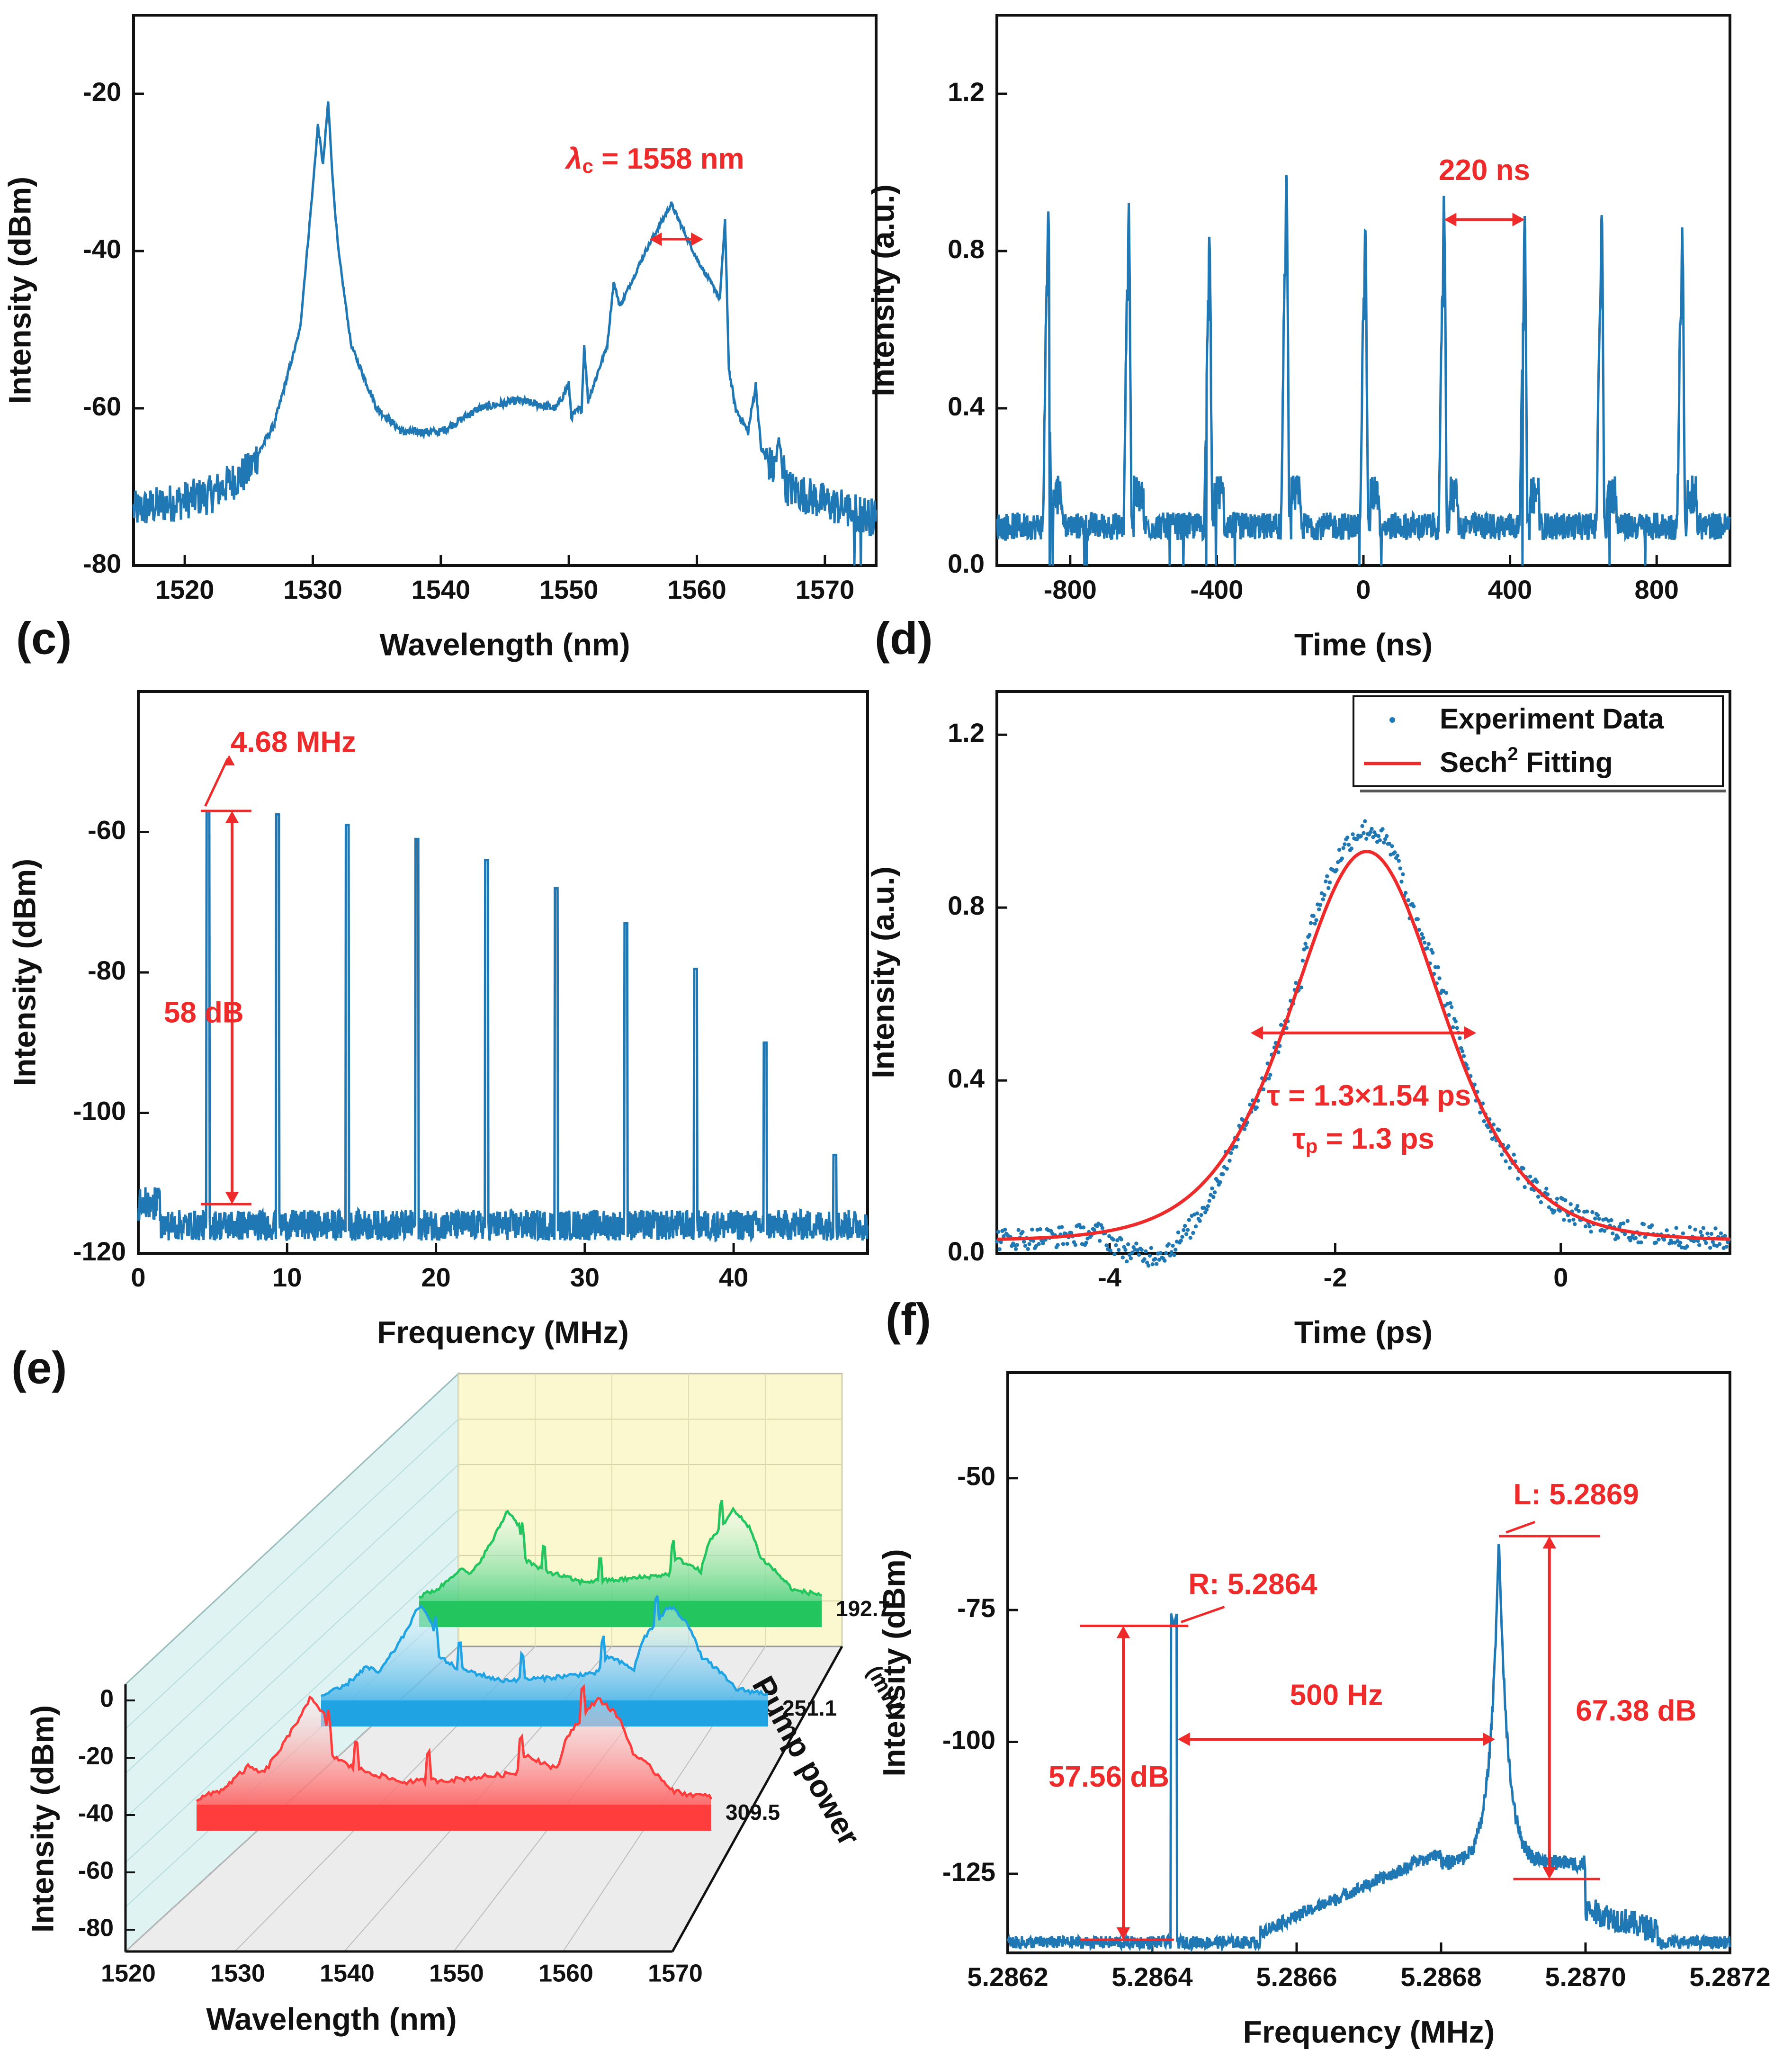 The width and height of the screenshot is (1792, 2050). I want to click on y-tick-label: 1.2, so click(966, 732).